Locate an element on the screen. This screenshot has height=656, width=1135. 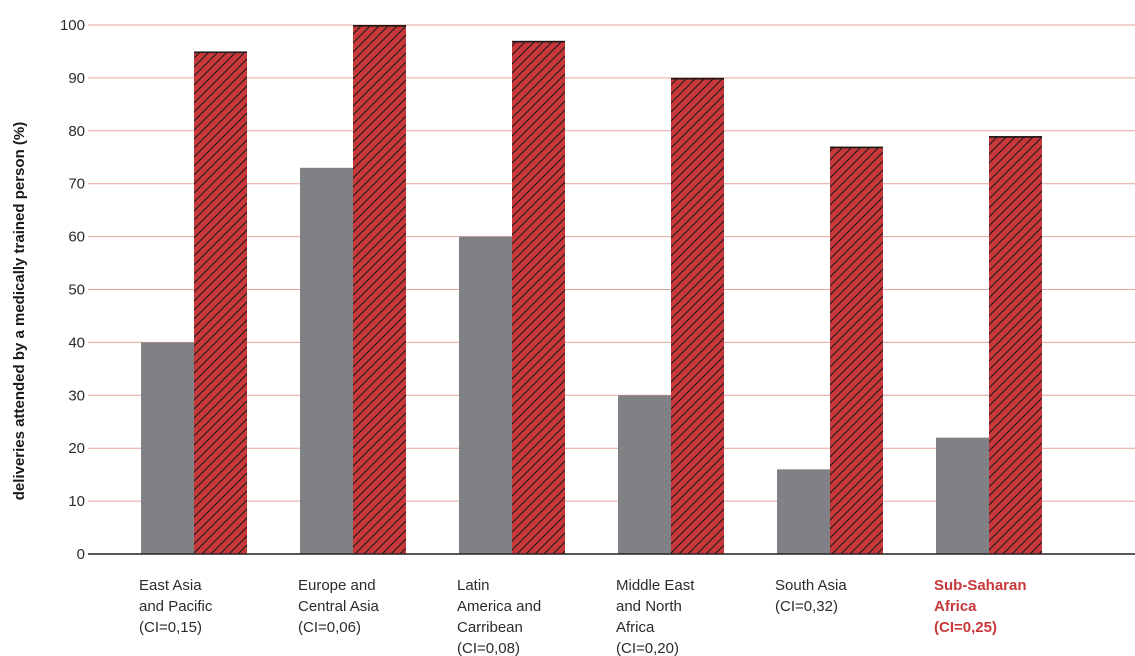
y-tick-label: 0 is located at coordinates (81, 554).